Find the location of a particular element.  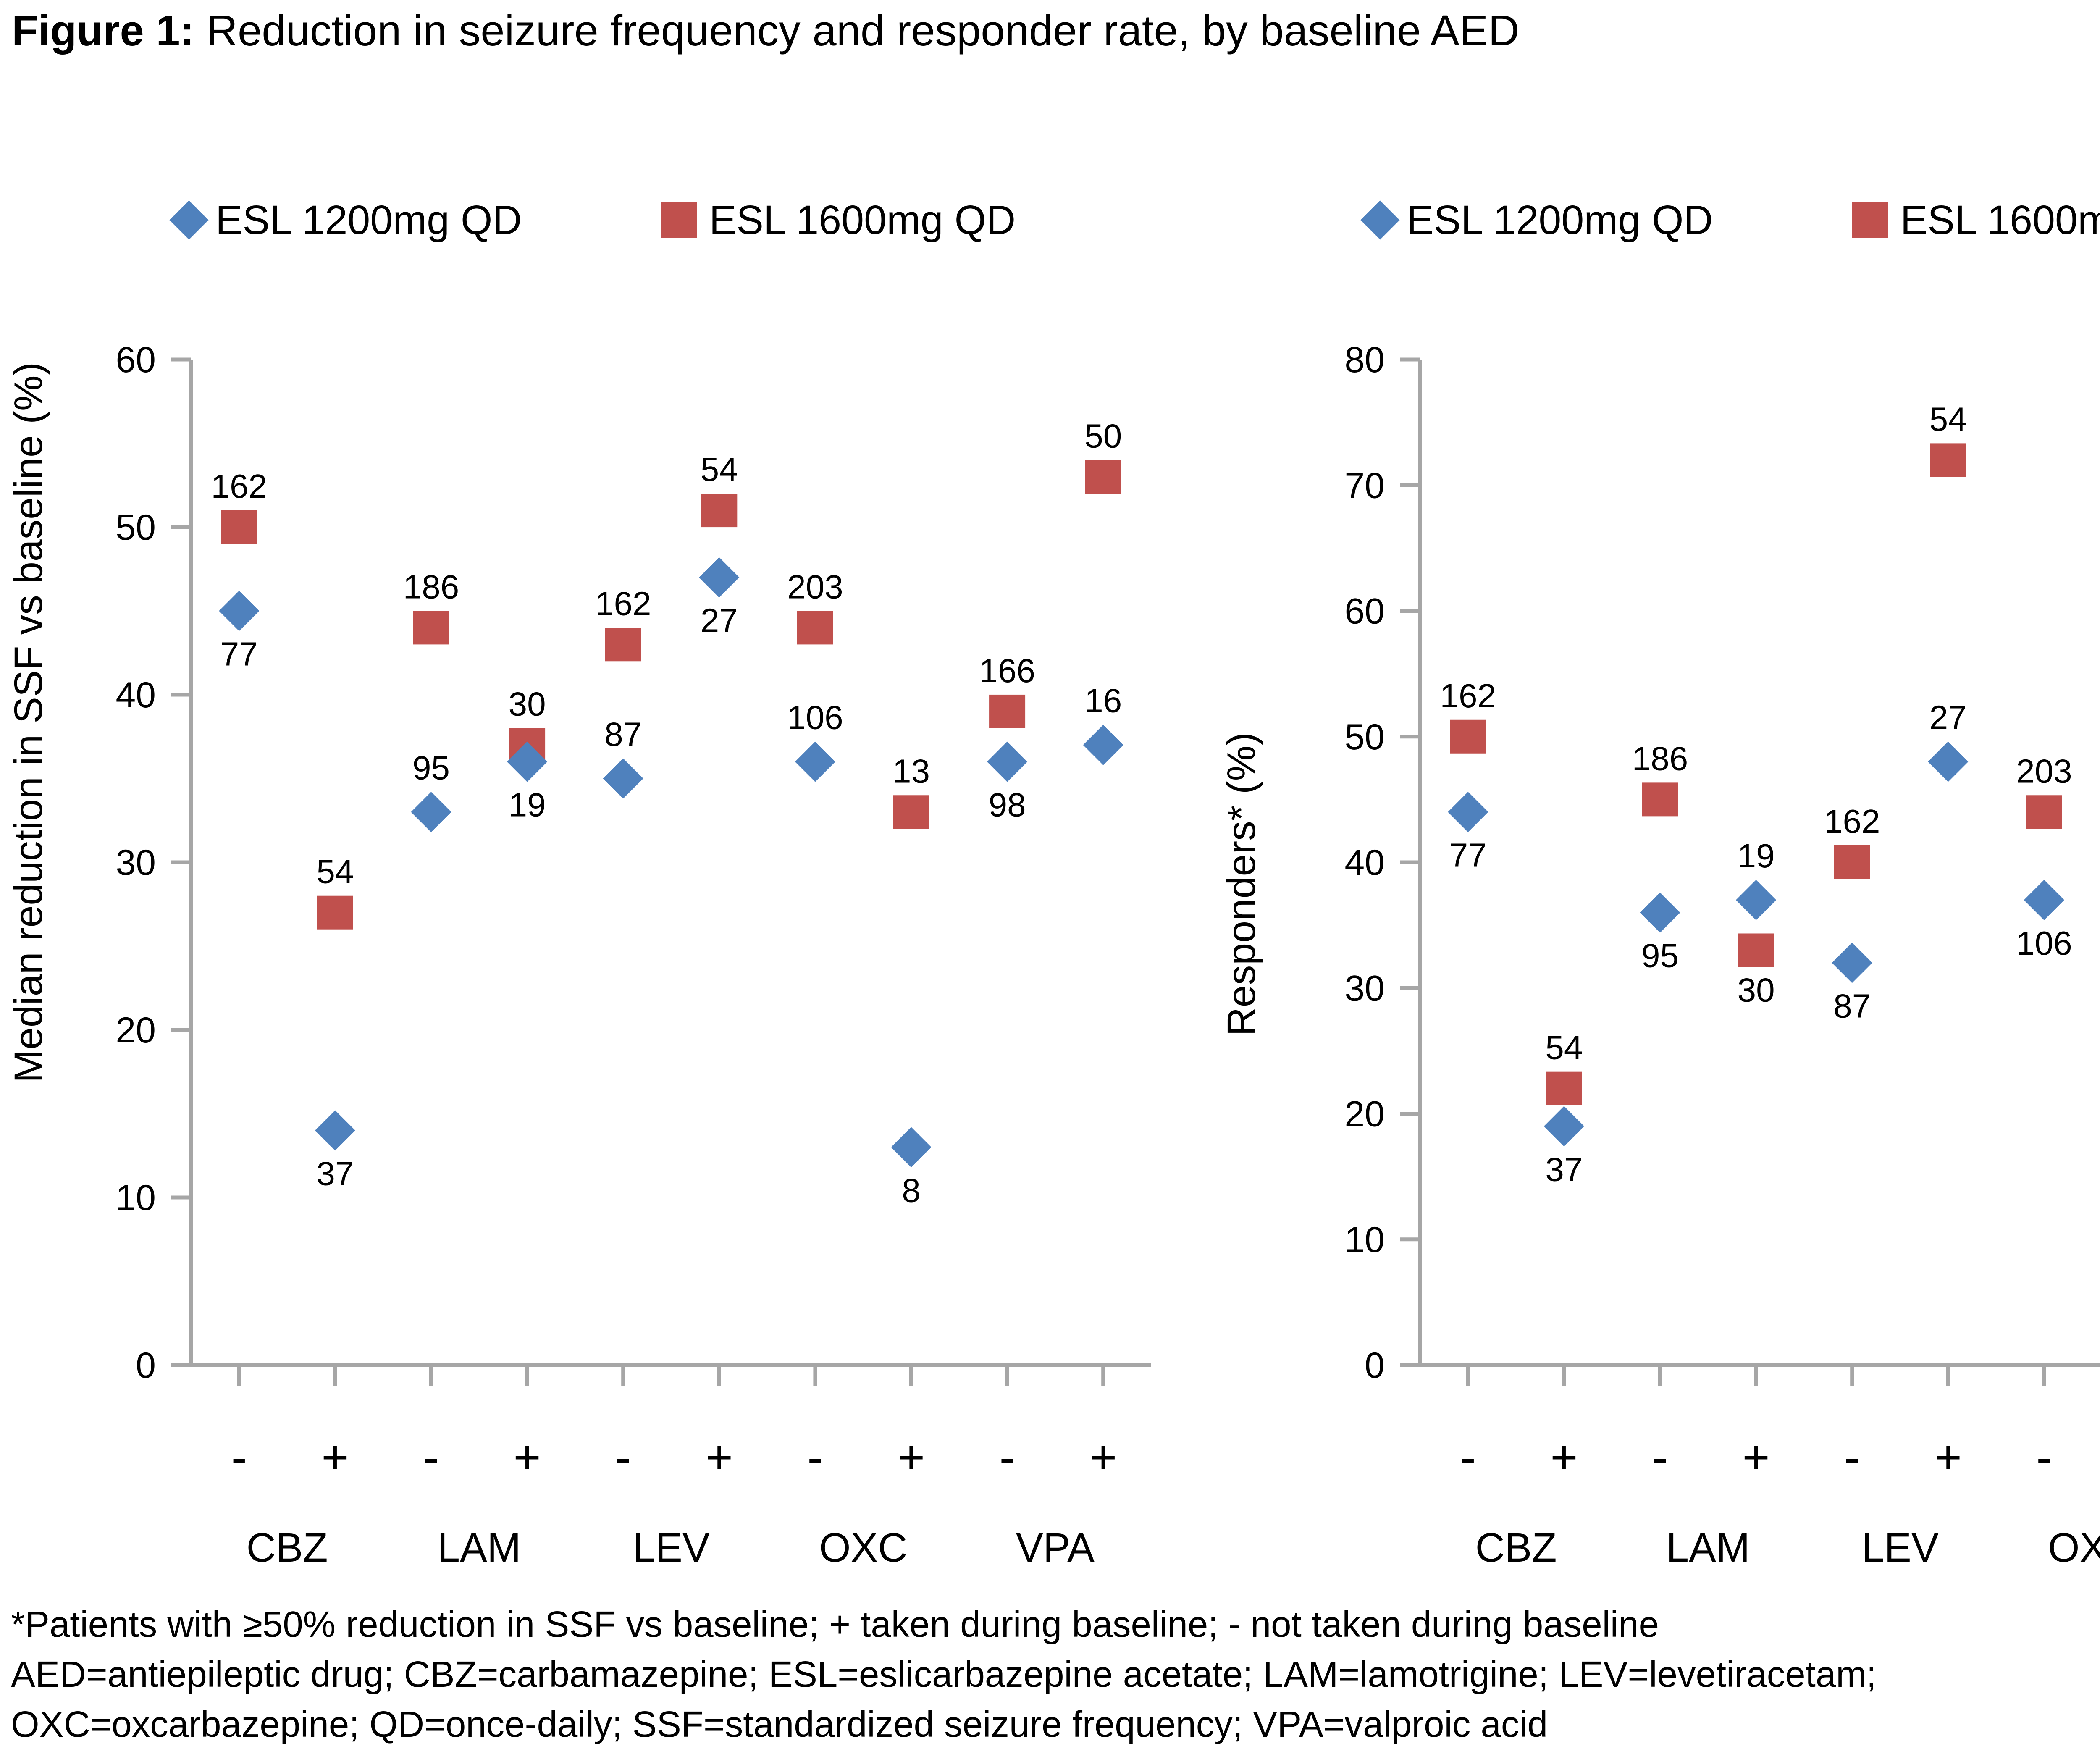

legend-left: ESL 1200mg QD ESL 1600mg QD is located at coordinates (595, 220).